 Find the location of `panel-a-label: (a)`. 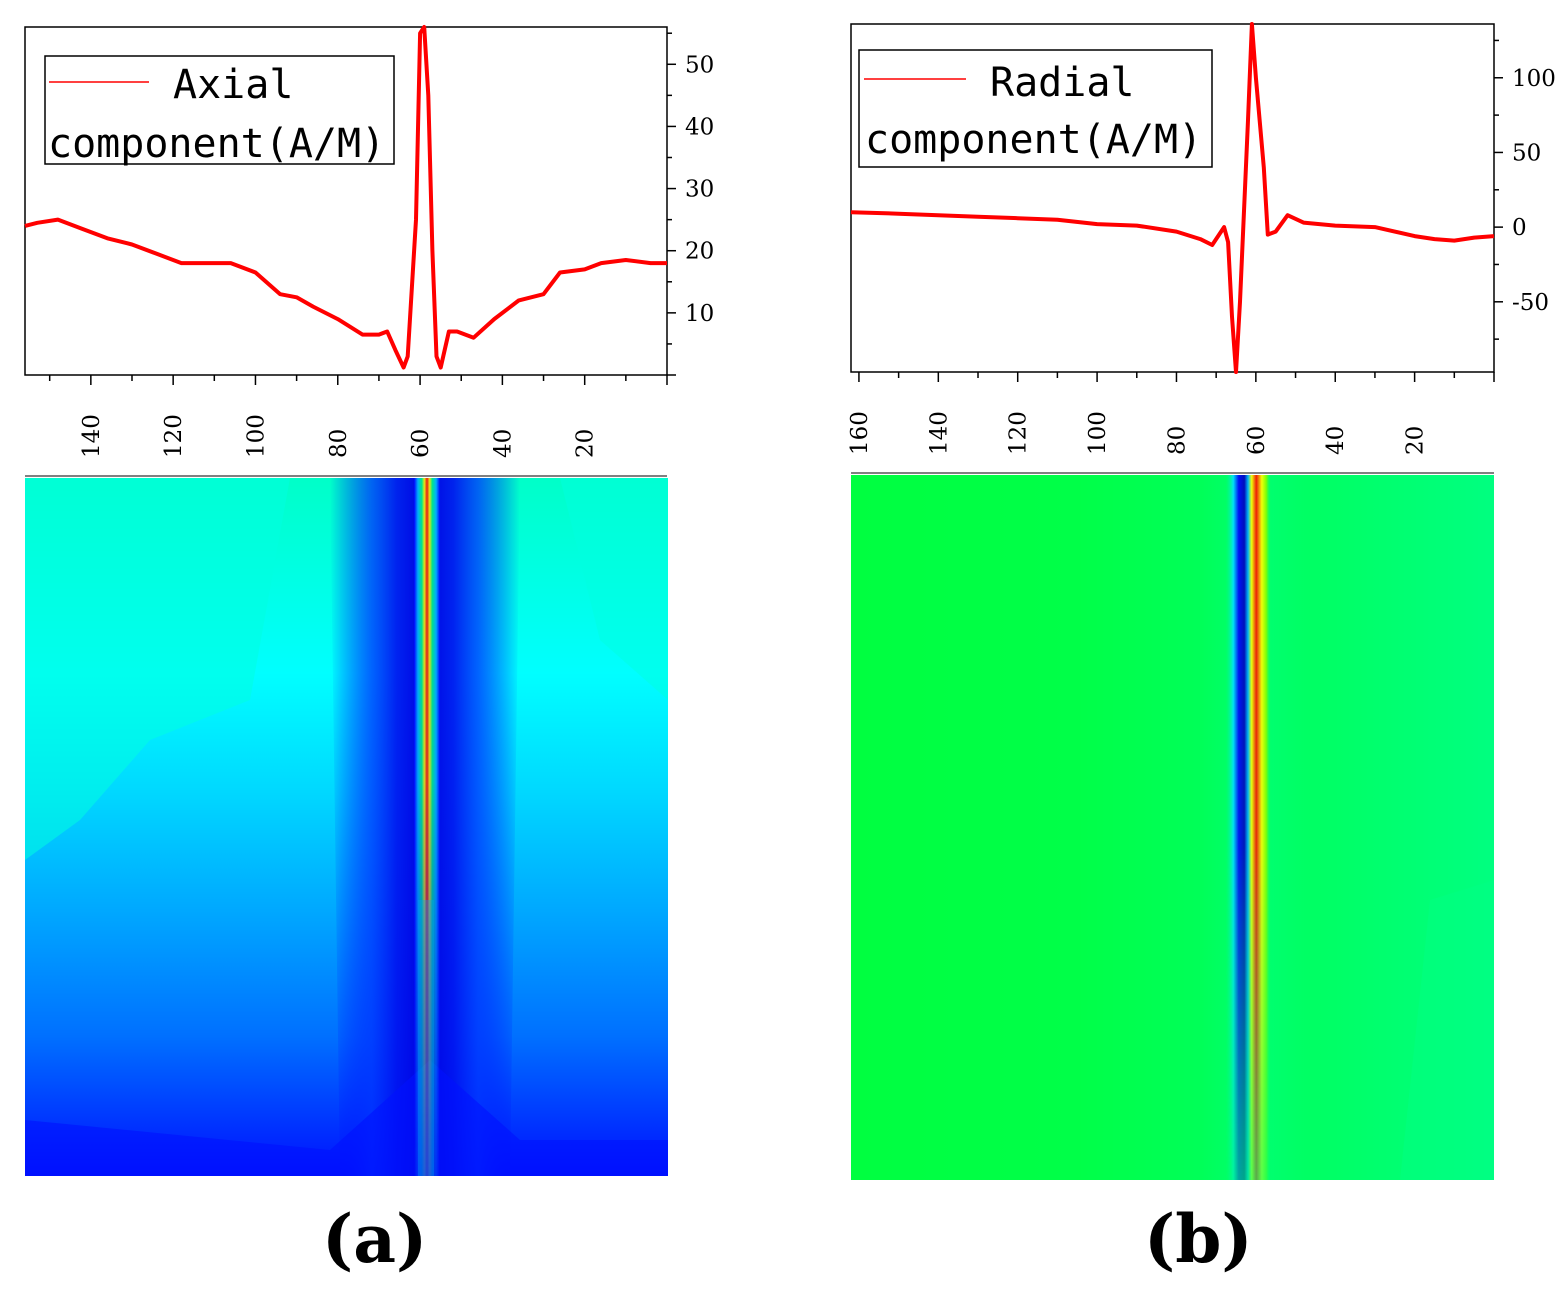

panel-a-label: (a) is located at coordinates (374, 1239).